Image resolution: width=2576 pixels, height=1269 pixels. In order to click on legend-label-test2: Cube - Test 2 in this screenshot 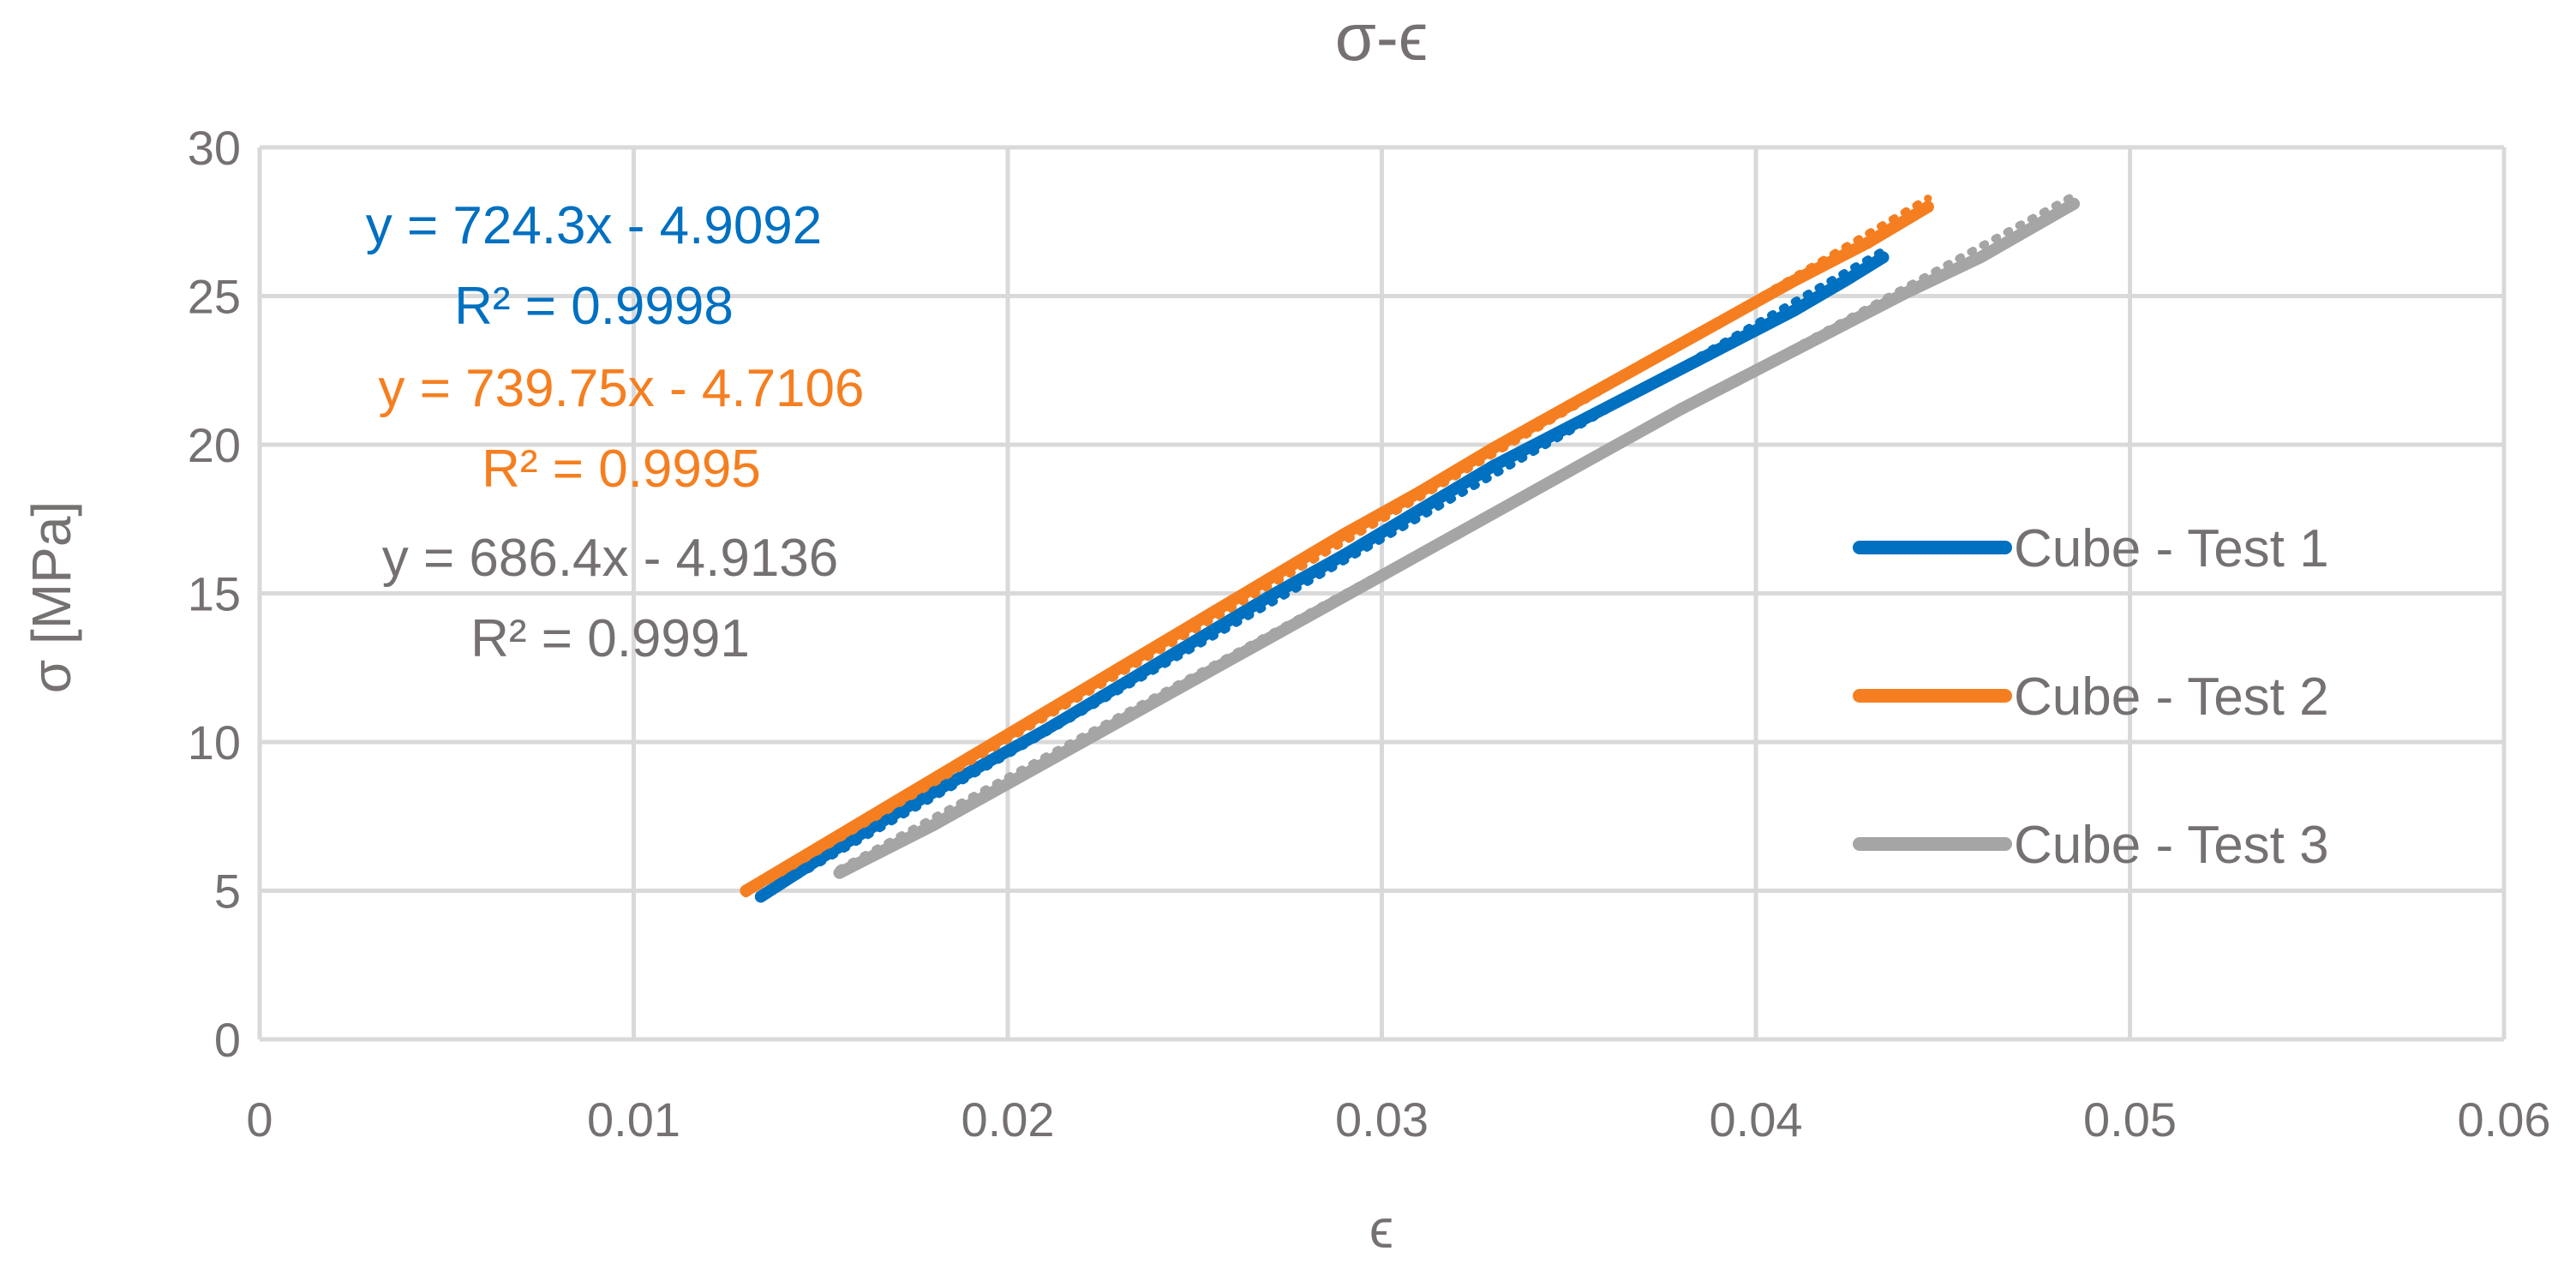, I will do `click(2171, 697)`.